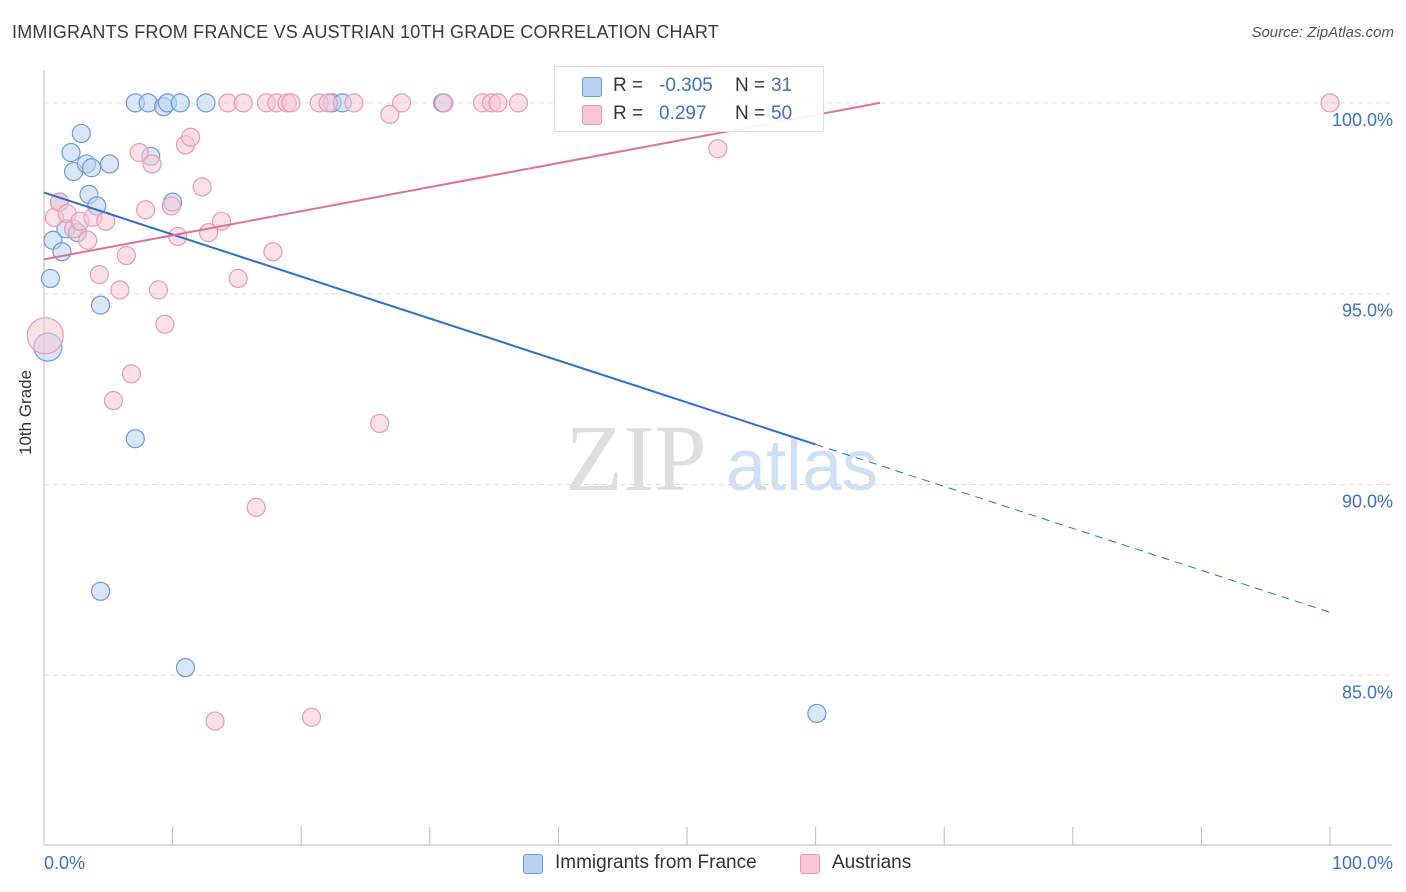 The width and height of the screenshot is (1406, 892). I want to click on y-axis-label: 10th Grade, so click(25, 412).